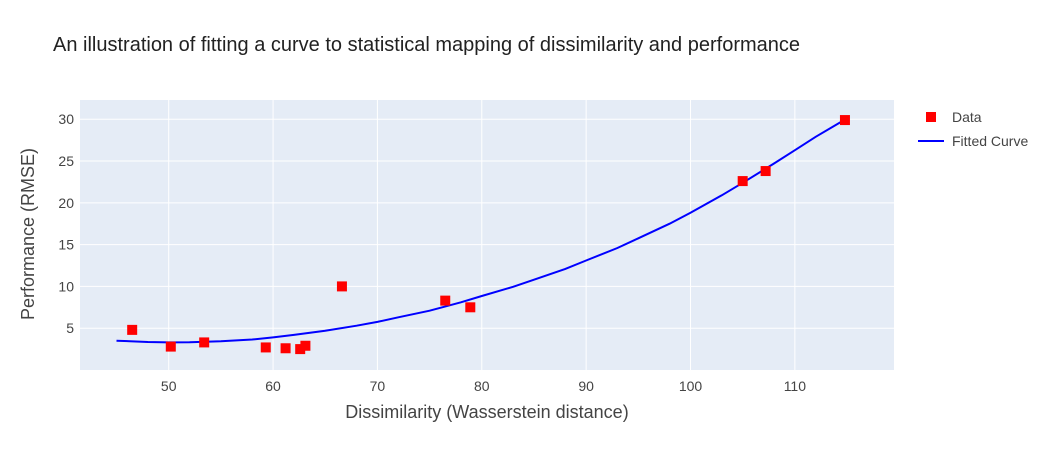 The image size is (1056, 450). What do you see at coordinates (486, 412) in the screenshot?
I see `x-axis-title: Dissimilarity (Wasserstein distance)` at bounding box center [486, 412].